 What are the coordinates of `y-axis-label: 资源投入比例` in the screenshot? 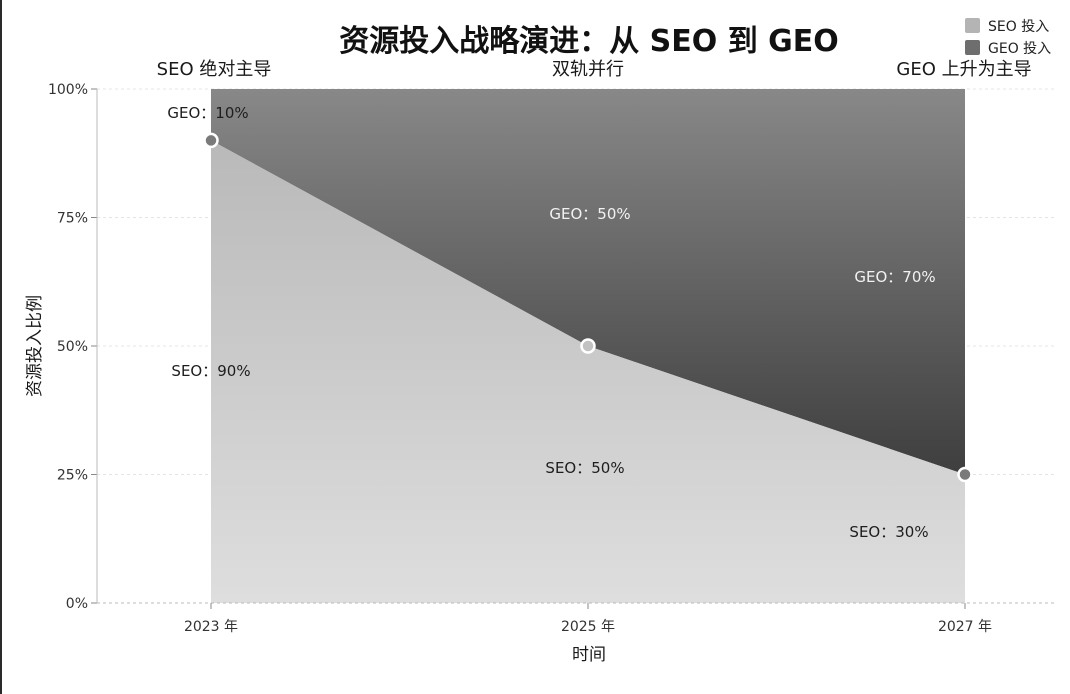 It's located at (35, 346).